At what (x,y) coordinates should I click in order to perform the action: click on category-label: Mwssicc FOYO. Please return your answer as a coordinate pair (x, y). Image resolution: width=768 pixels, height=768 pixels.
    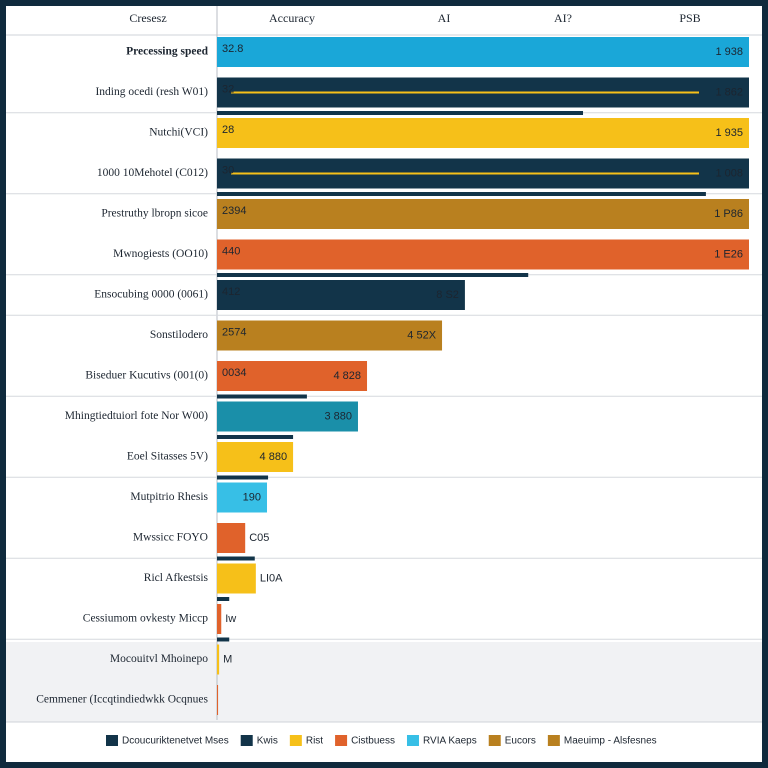
    Looking at the image, I should click on (170, 538).